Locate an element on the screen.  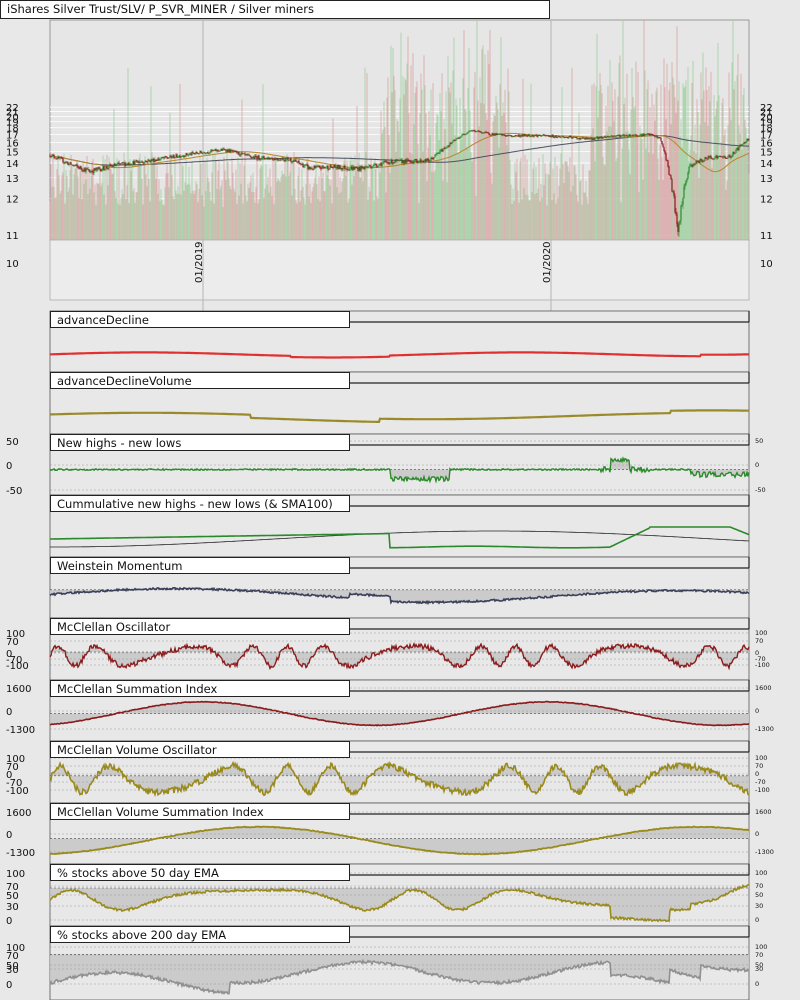
price-tick-label-left: 12 is located at coordinates (12, 200).